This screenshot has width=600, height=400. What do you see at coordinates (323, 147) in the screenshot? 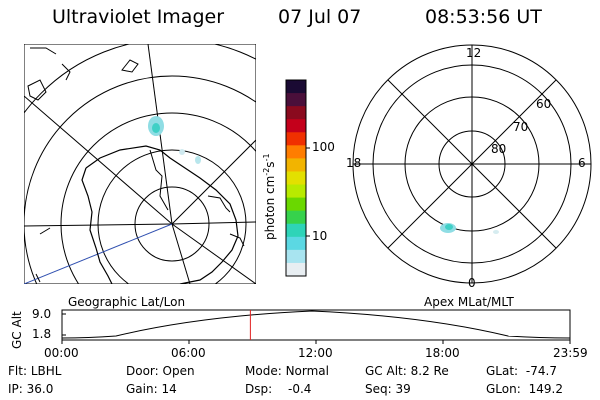
I see `colorbar-tick-100: 100` at bounding box center [323, 147].